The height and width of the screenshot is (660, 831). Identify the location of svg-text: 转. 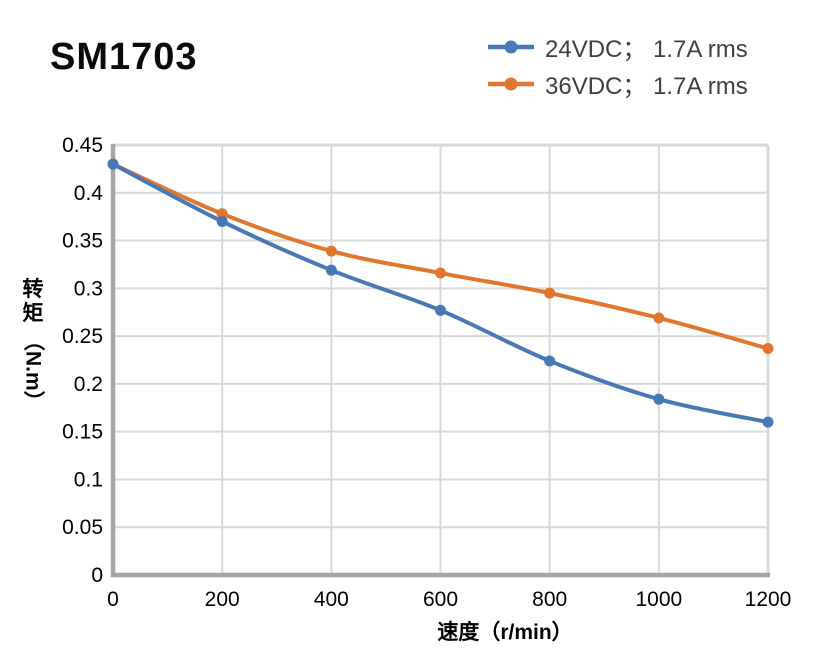
(33, 289).